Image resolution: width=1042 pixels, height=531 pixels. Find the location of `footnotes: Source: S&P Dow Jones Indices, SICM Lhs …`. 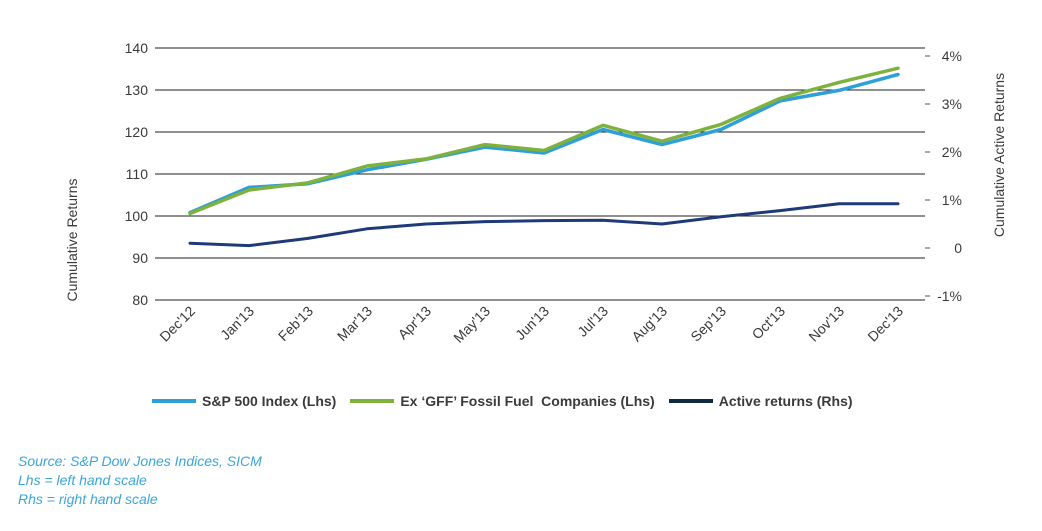

footnotes: Source: S&P Dow Jones Indices, SICM Lhs … is located at coordinates (140, 480).